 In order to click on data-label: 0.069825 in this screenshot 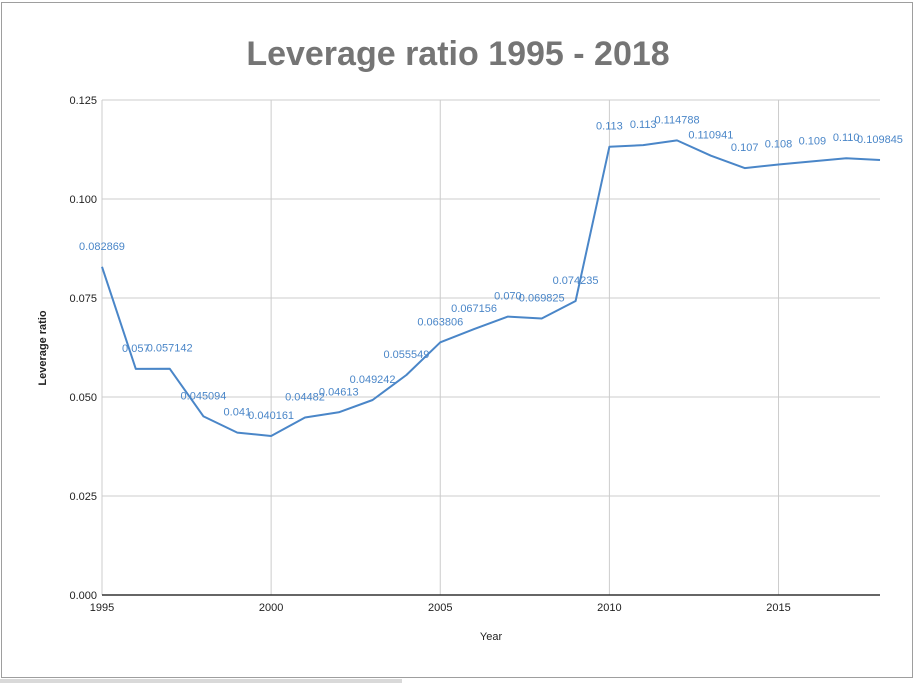, I will do `click(542, 298)`.